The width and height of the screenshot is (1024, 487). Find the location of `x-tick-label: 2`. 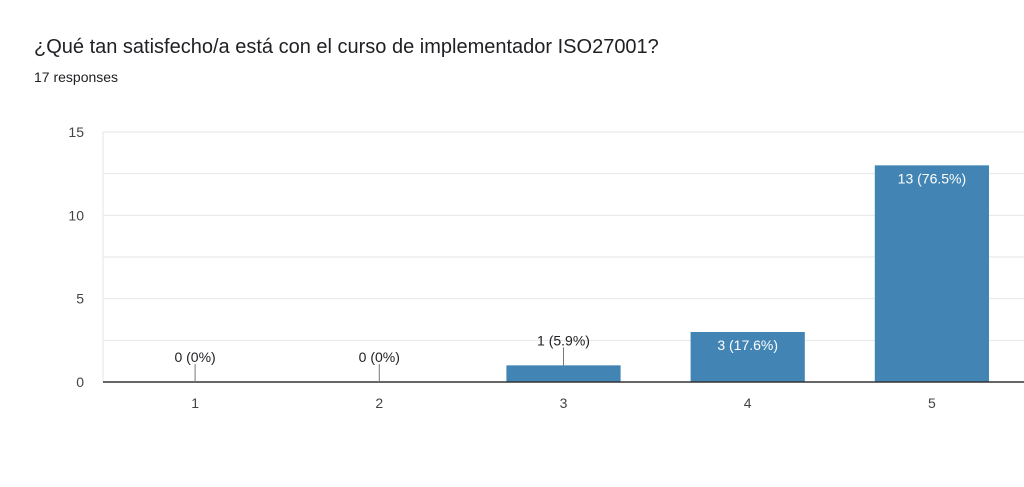

x-tick-label: 2 is located at coordinates (379, 403).